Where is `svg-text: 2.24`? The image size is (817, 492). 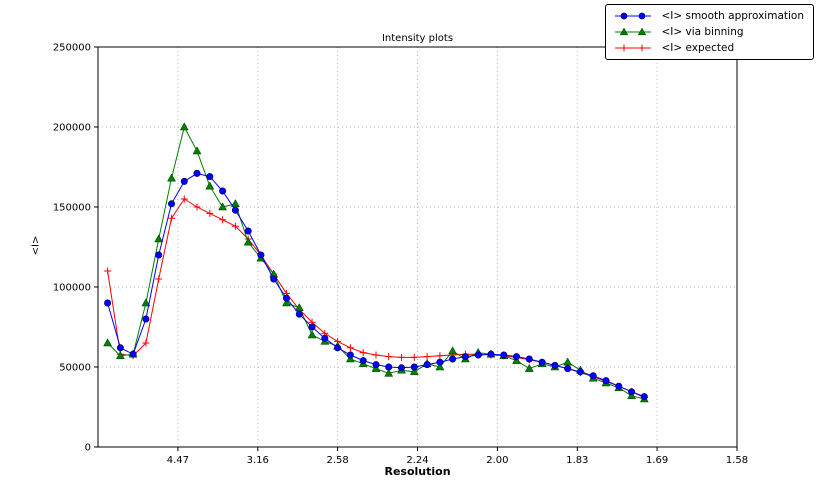
svg-text: 2.24 is located at coordinates (417, 460).